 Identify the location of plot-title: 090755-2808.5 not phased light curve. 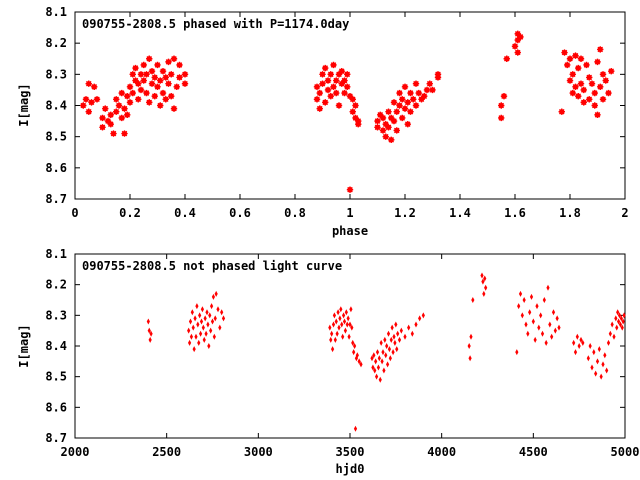
(212, 266).